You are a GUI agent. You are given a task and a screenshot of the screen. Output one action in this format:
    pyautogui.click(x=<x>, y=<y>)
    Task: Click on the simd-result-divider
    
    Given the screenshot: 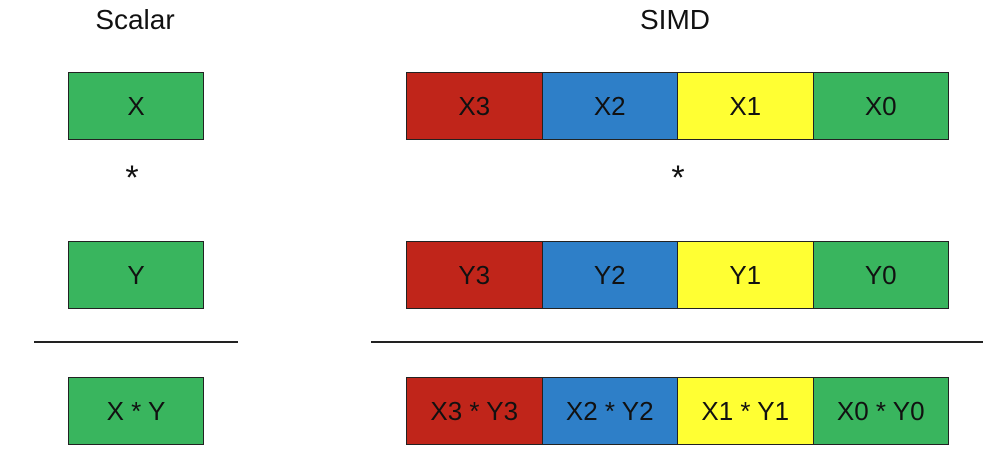 What is the action you would take?
    pyautogui.click(x=677, y=342)
    